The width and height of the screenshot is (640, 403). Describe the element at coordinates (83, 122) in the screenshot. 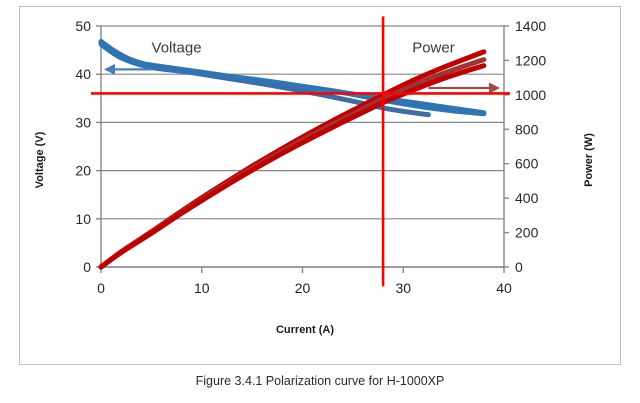

I see `y-axis-tick-label: 30` at that location.